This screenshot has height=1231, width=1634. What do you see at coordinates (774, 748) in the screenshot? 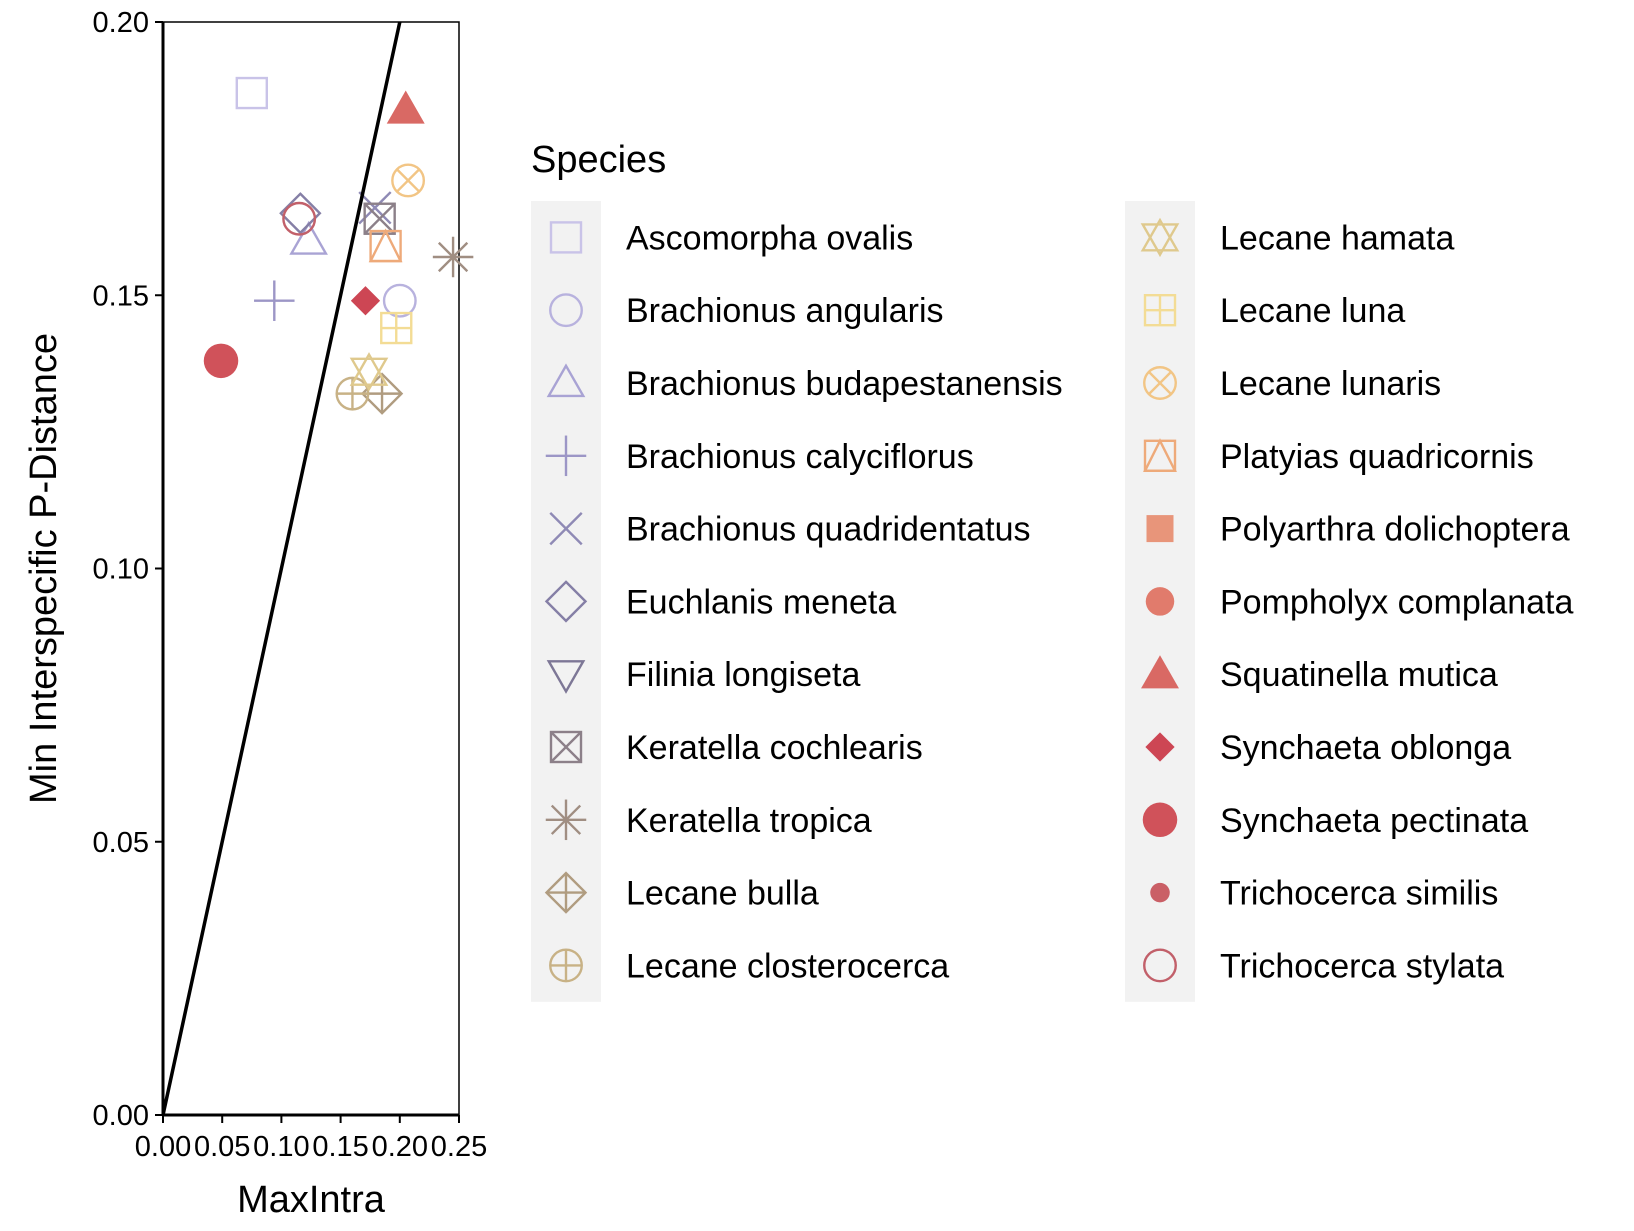
I see `legend-label: Keratella cochlearis` at bounding box center [774, 748].